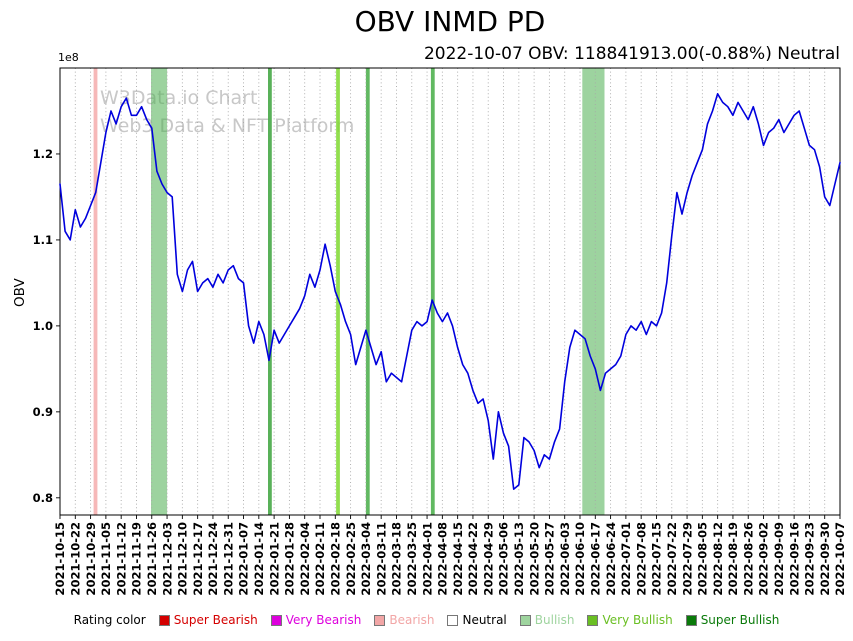 The width and height of the screenshot is (853, 641). What do you see at coordinates (109, 620) in the screenshot?
I see `rating-legend-label: Rating color` at bounding box center [109, 620].